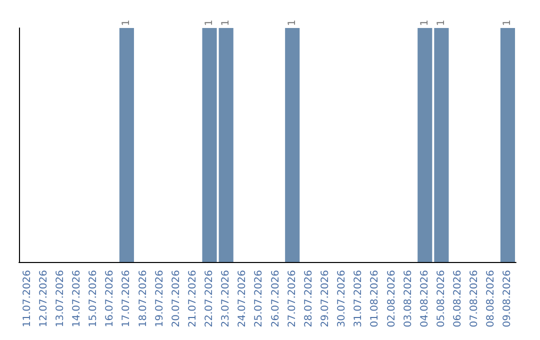 This screenshot has height=340, width=540. What do you see at coordinates (143, 299) in the screenshot?
I see `x-tick-label: 18.07.2026` at bounding box center [143, 299].